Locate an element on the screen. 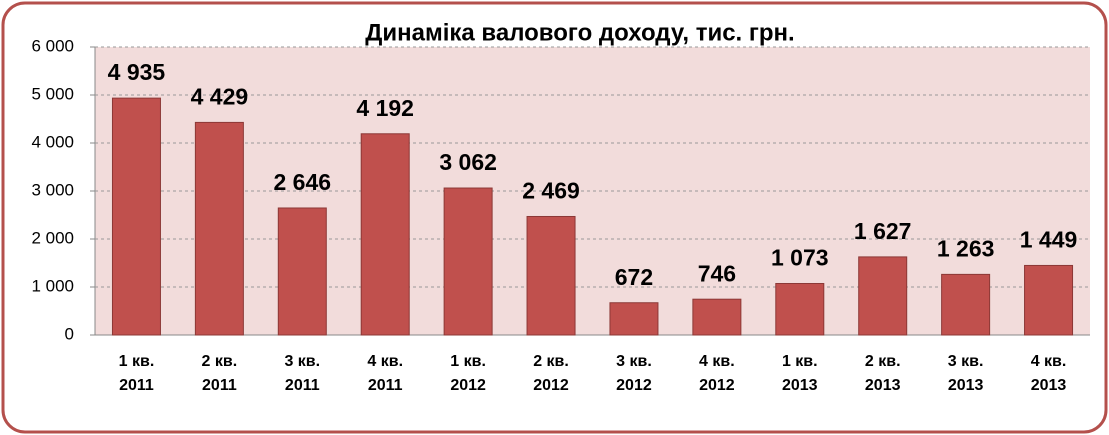  y-tick-label: 6 000 is located at coordinates (52, 45).